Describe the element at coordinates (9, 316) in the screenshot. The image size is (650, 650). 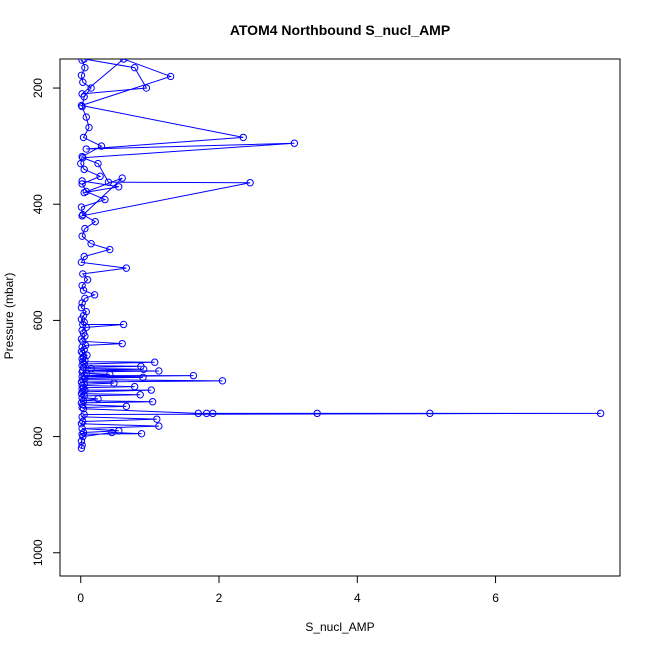
I see `y-axis-label: Pressure (mbar)` at that location.